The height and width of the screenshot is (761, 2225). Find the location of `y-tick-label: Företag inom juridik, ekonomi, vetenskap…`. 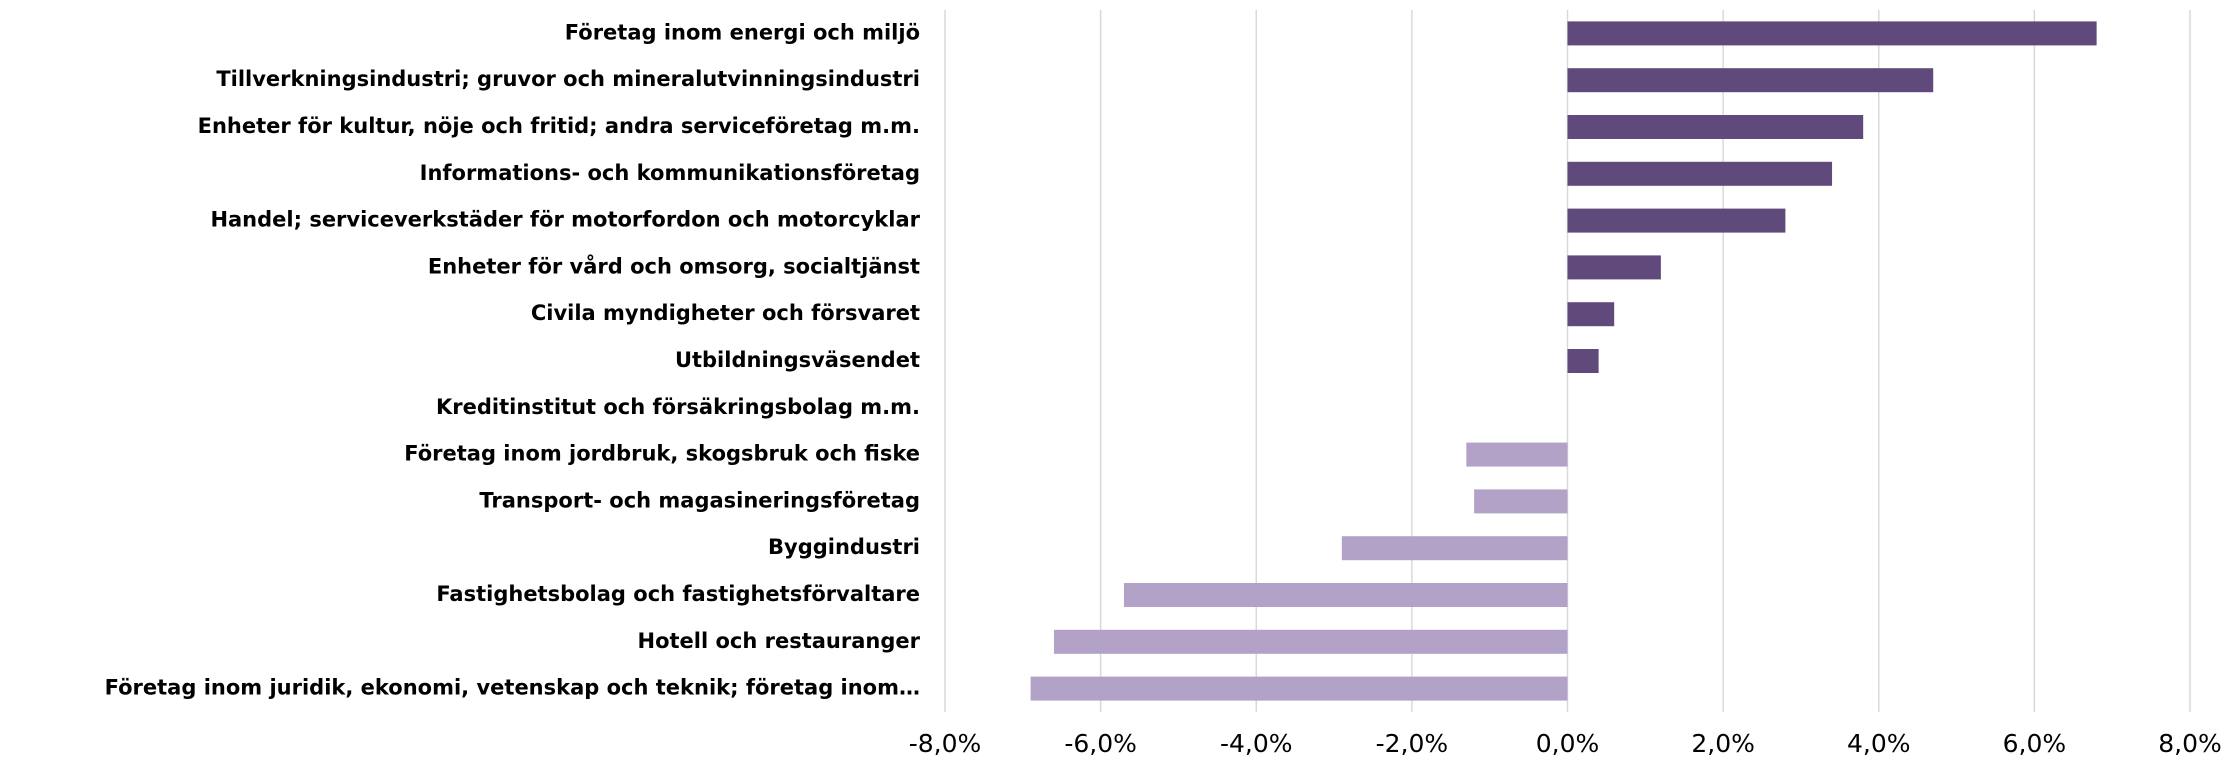

y-tick-label: Företag inom juridik, ekonomi, vetenskap… is located at coordinates (512, 688).